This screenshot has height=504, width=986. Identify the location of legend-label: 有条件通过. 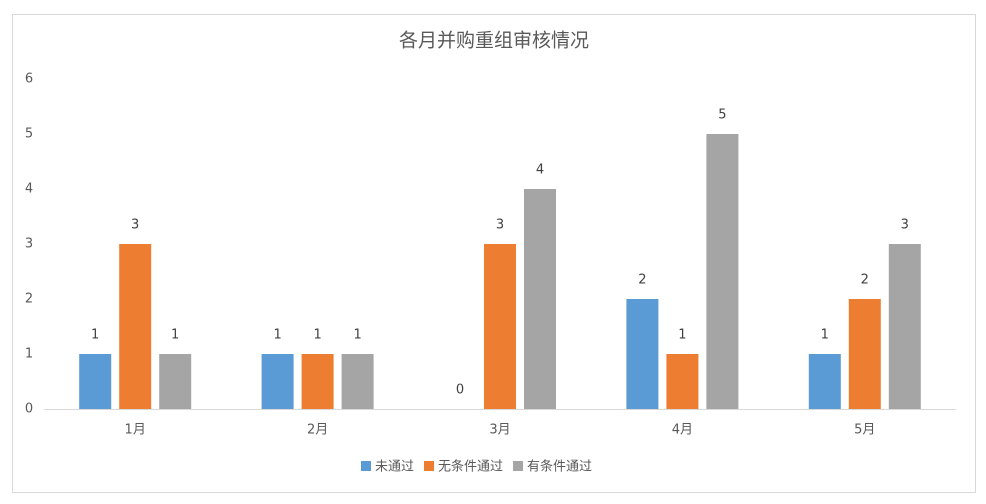
(559, 467).